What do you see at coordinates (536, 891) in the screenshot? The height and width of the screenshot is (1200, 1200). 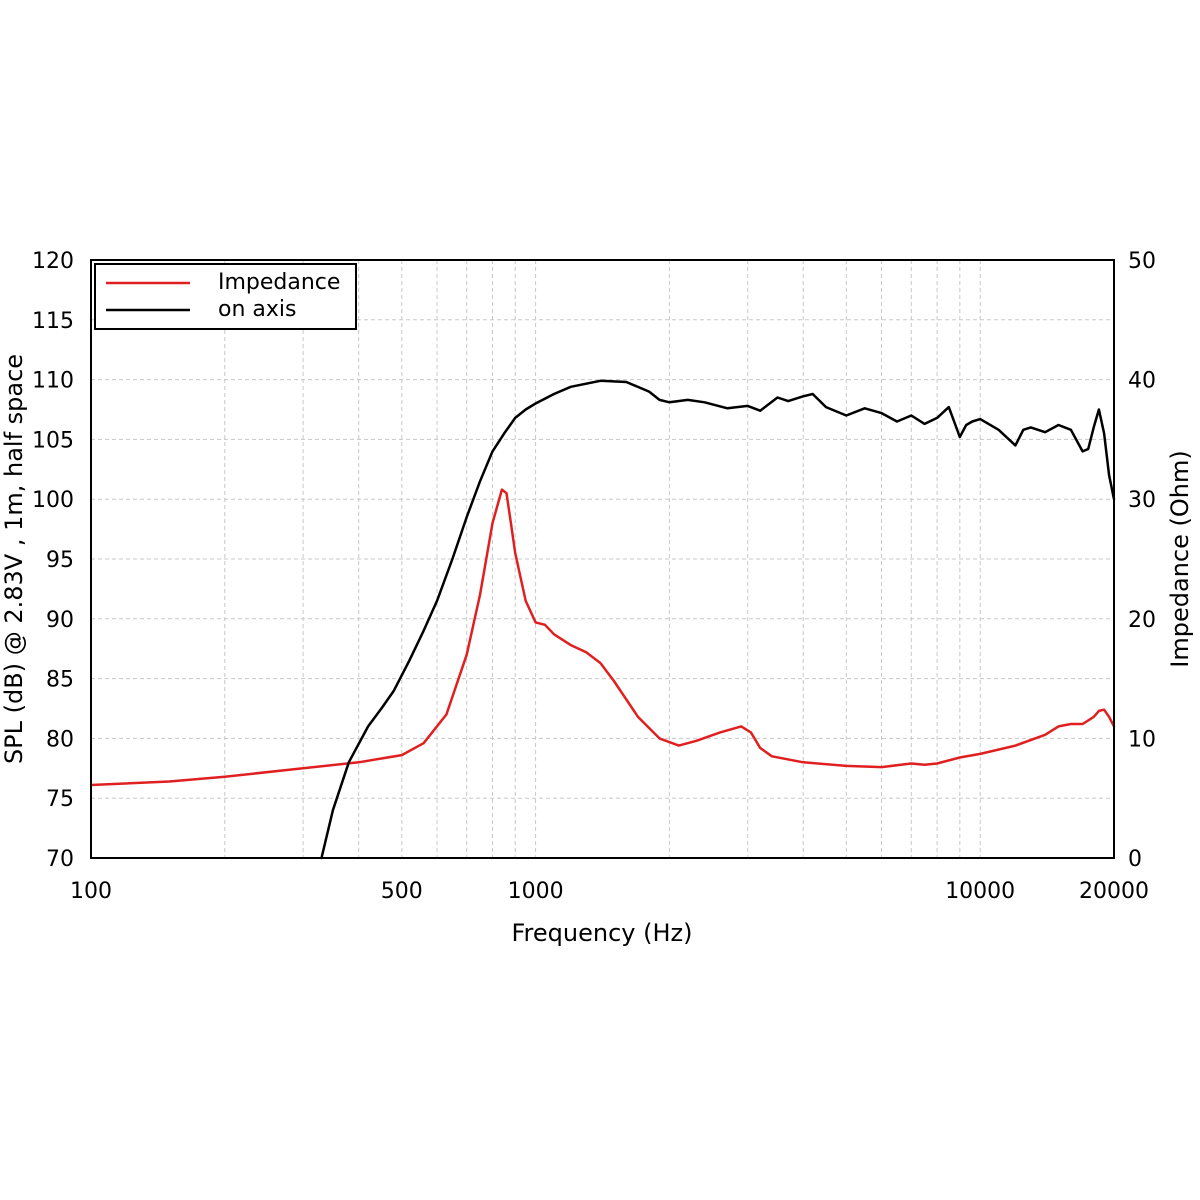 I see `x-tick-label: 1000` at bounding box center [536, 891].